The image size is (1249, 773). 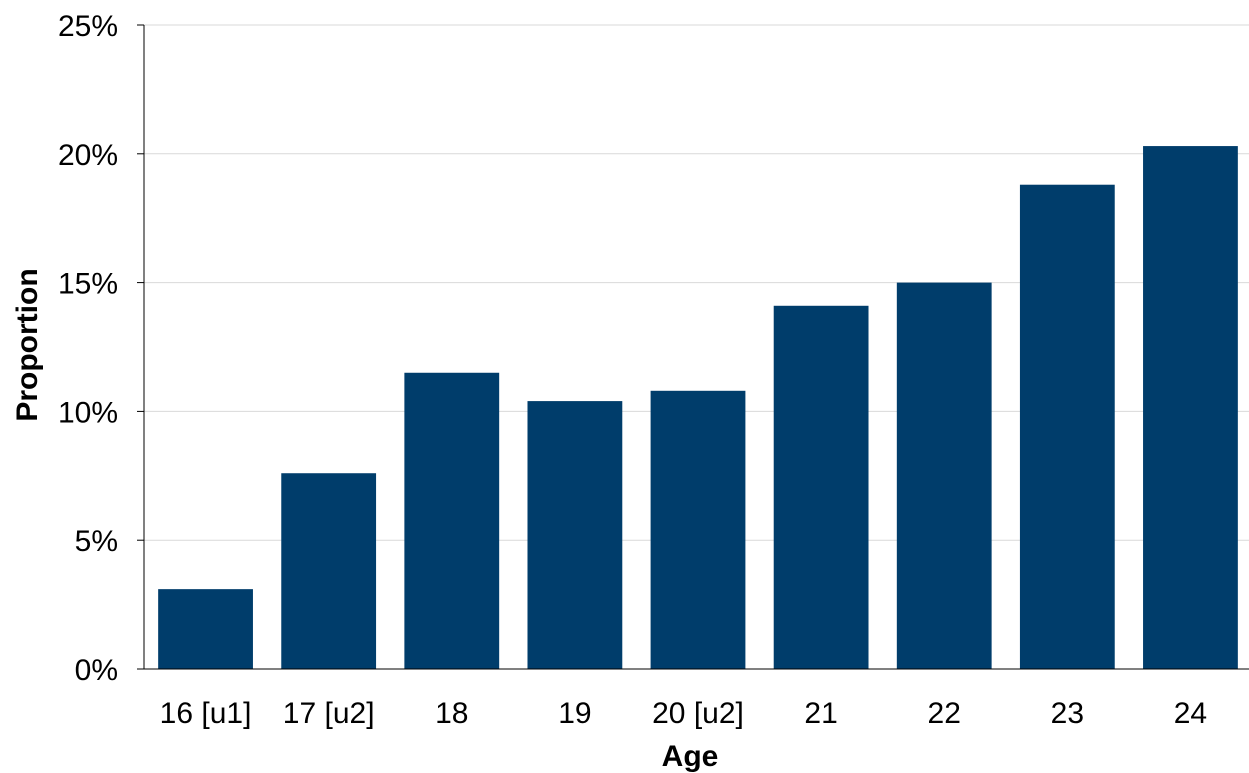 What do you see at coordinates (698, 713) in the screenshot?
I see `x-tick-label: 20 [u2]` at bounding box center [698, 713].